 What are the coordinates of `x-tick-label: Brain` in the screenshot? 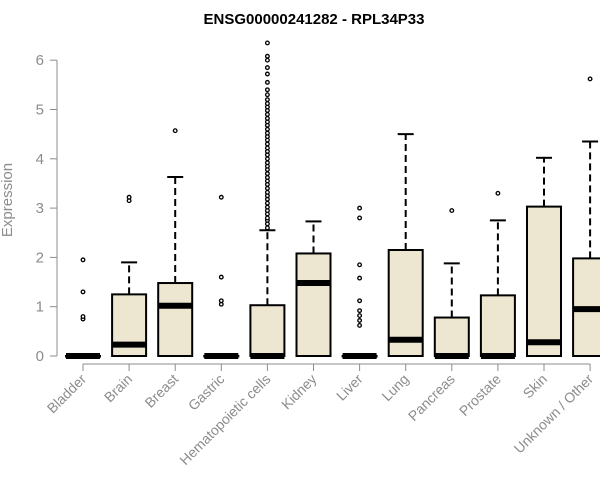 It's located at (118, 388).